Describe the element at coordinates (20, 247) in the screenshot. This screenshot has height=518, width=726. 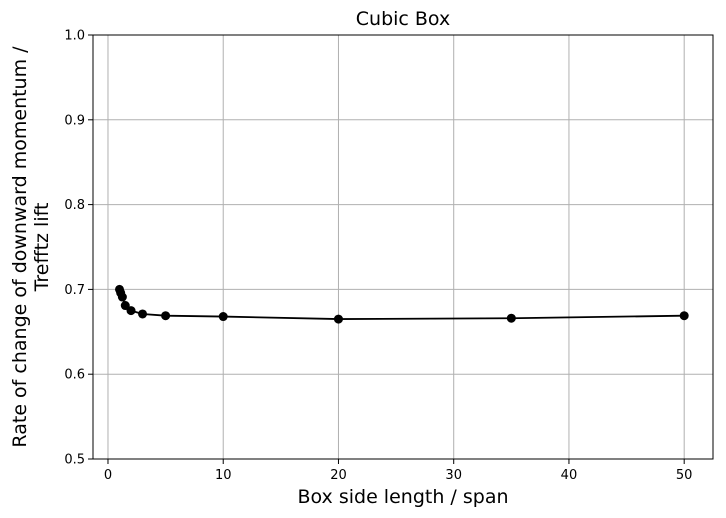
I see `y-axis-label-line-1: Rate of change of downward momentum /` at that location.